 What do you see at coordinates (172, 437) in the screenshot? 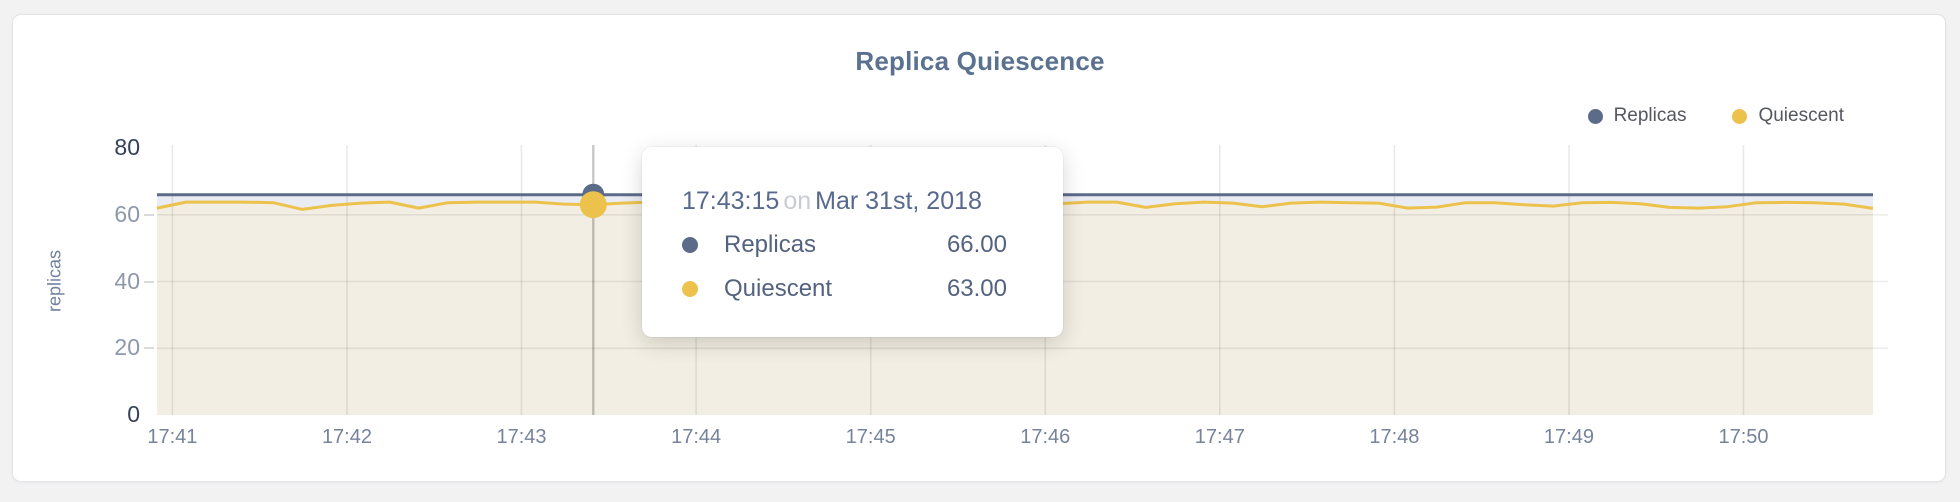
I see `x-tick-label: 17:41` at bounding box center [172, 437].